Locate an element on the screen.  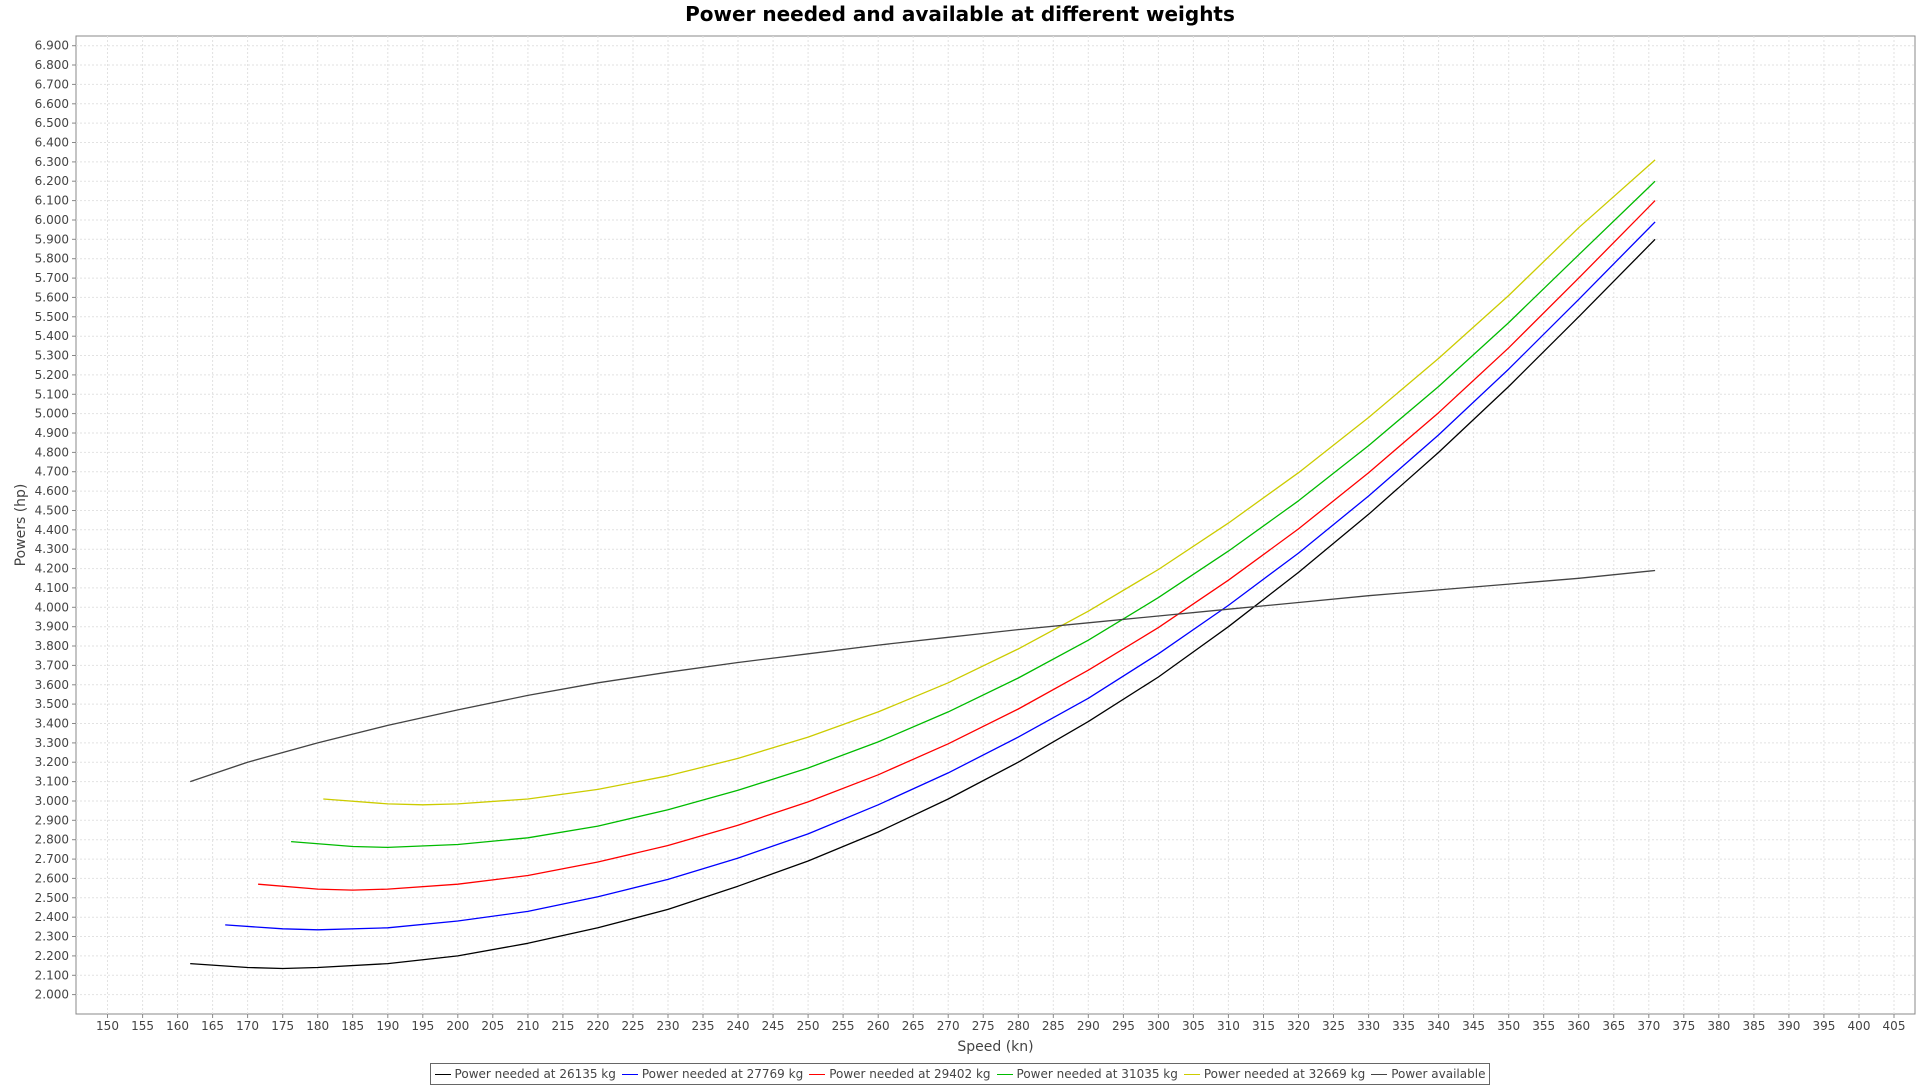
y-tick-label: 2.200 is located at coordinates (52, 956).